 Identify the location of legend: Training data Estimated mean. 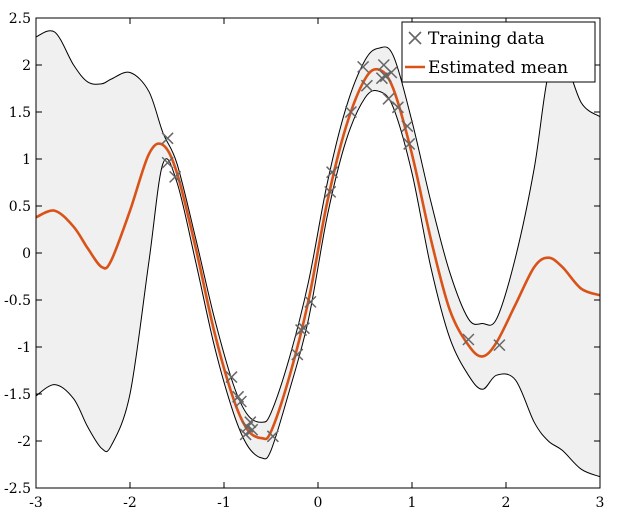
(498, 52).